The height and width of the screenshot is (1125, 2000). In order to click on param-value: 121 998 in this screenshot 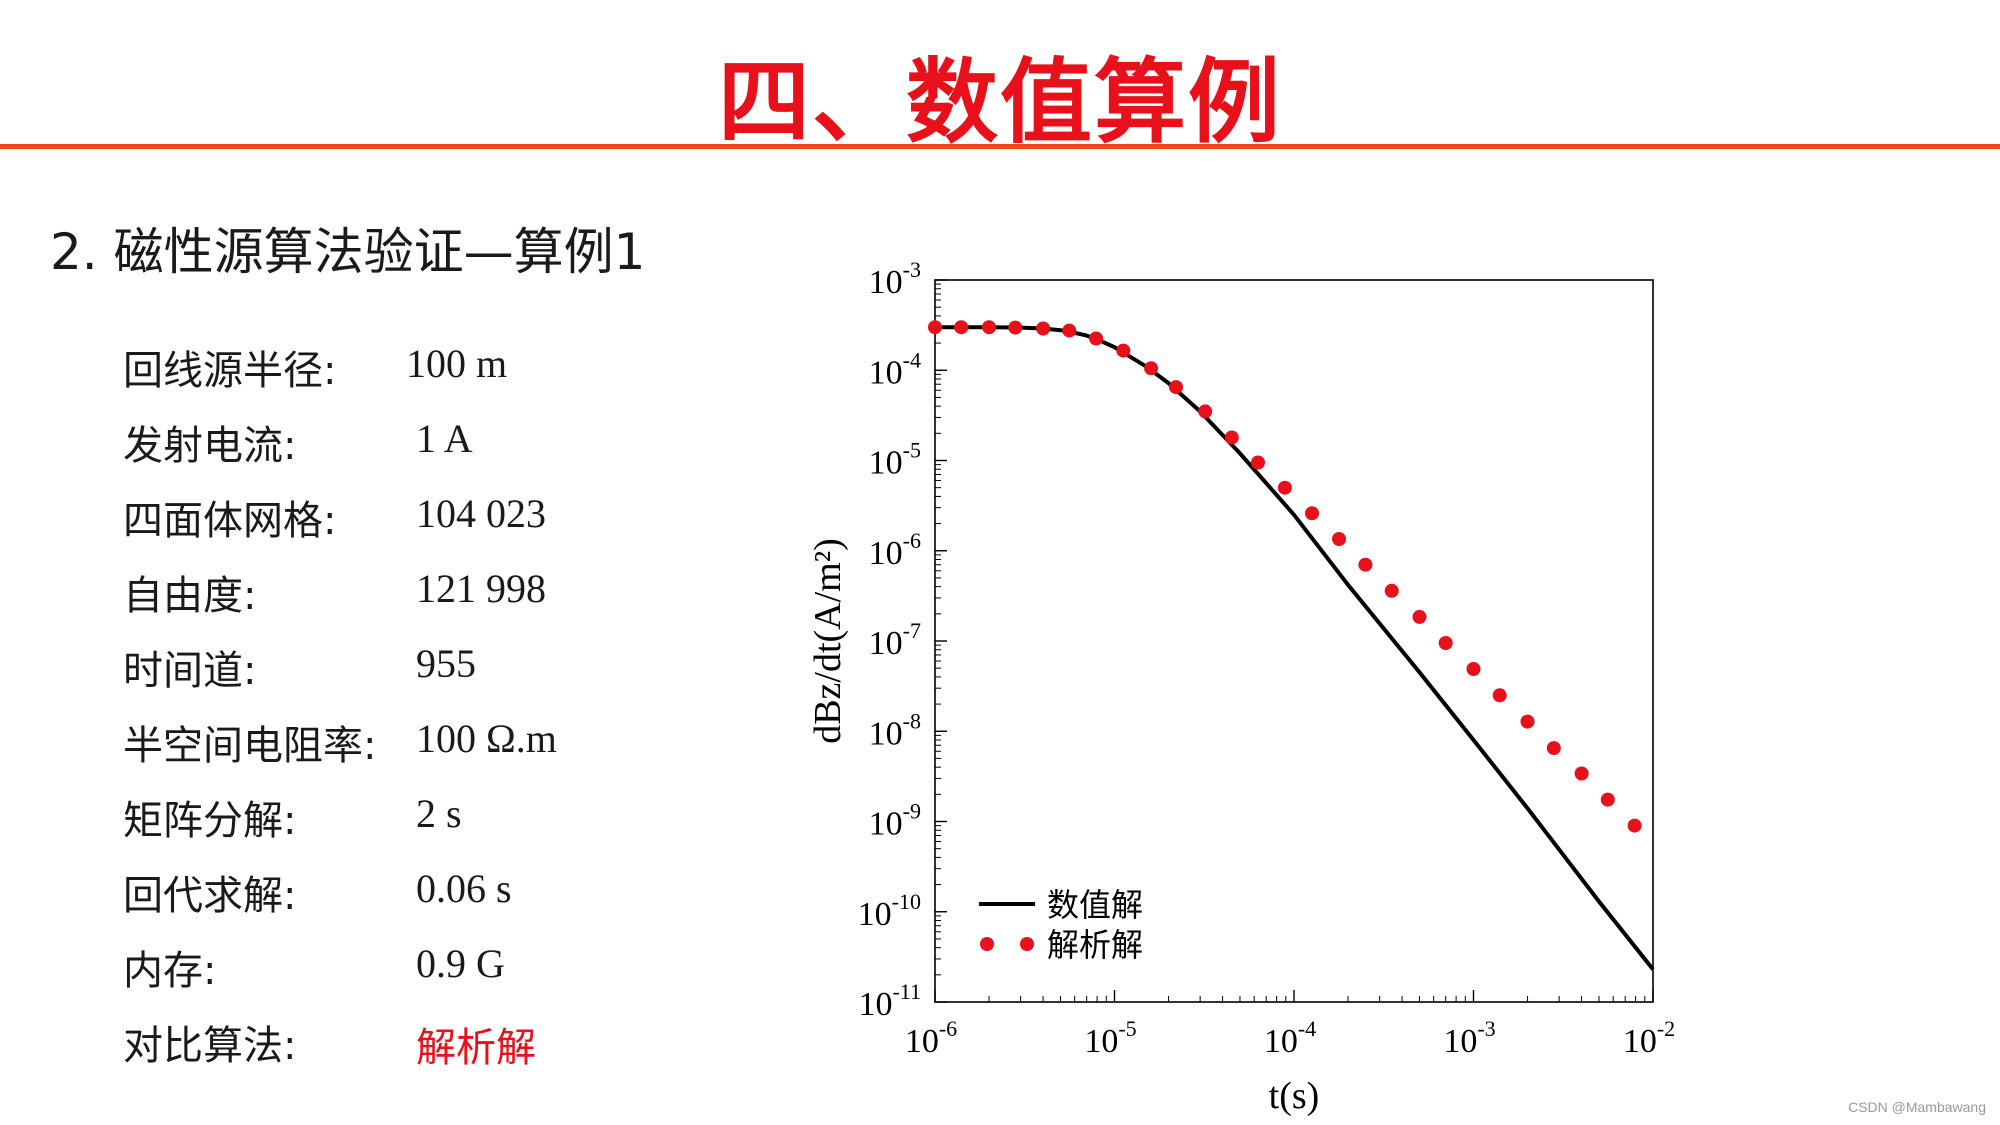, I will do `click(481, 588)`.